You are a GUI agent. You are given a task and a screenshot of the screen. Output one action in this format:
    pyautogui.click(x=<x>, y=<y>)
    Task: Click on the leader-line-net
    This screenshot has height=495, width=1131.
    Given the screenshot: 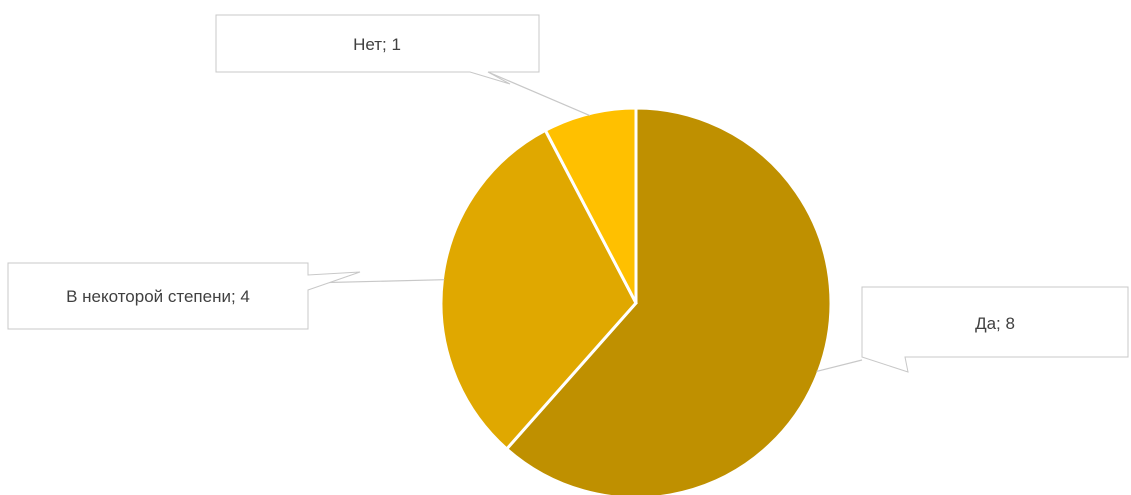 What is the action you would take?
    pyautogui.click(x=539, y=94)
    